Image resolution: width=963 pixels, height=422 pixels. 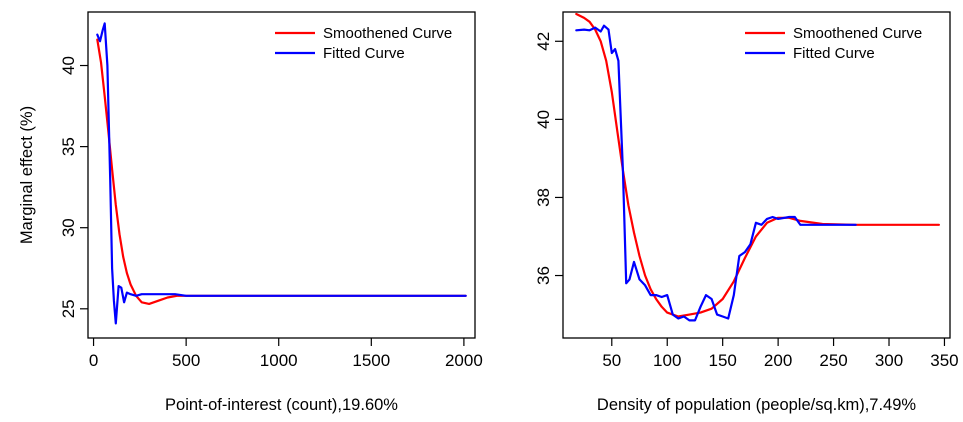 What do you see at coordinates (889, 360) in the screenshot?
I see `x-tick-label: 300` at bounding box center [889, 360].